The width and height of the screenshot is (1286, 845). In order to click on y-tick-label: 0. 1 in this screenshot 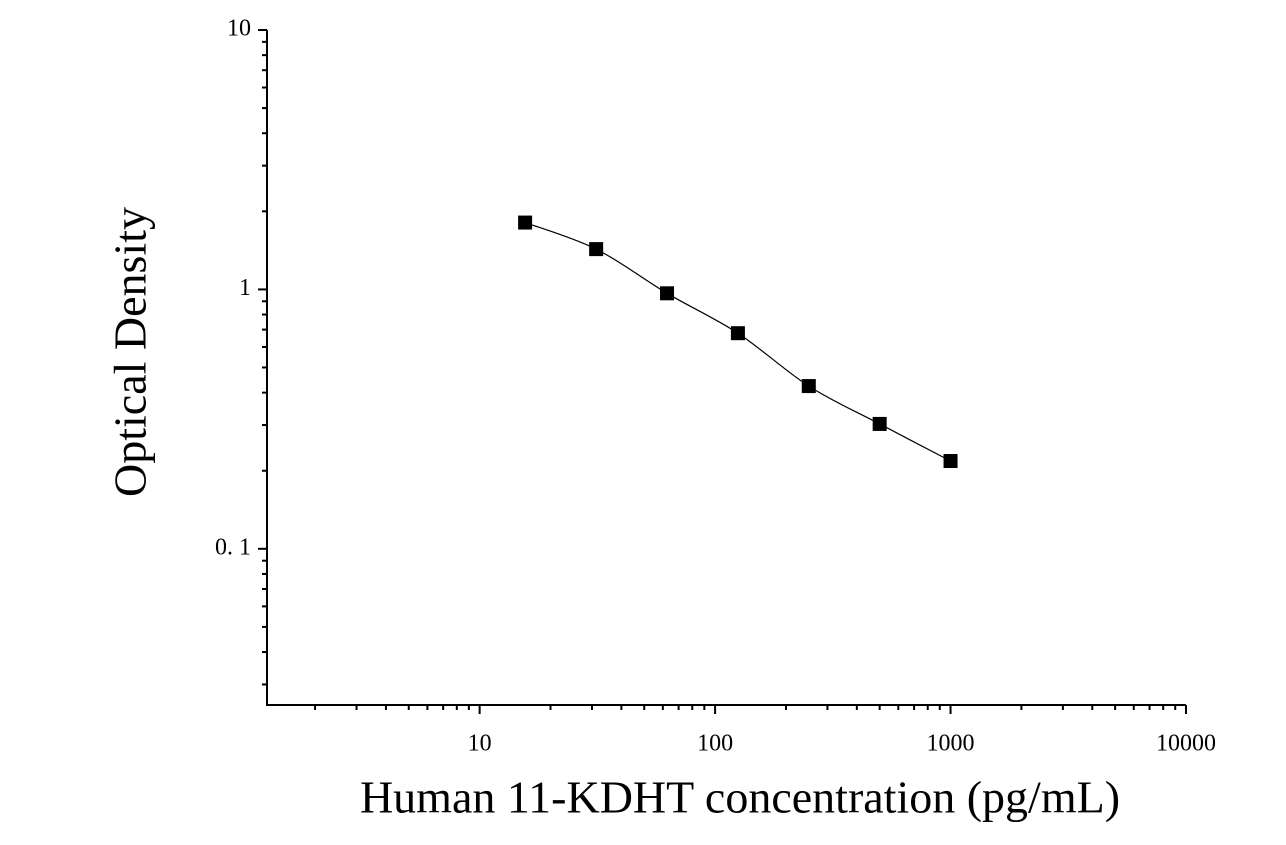, I will do `click(233, 547)`.